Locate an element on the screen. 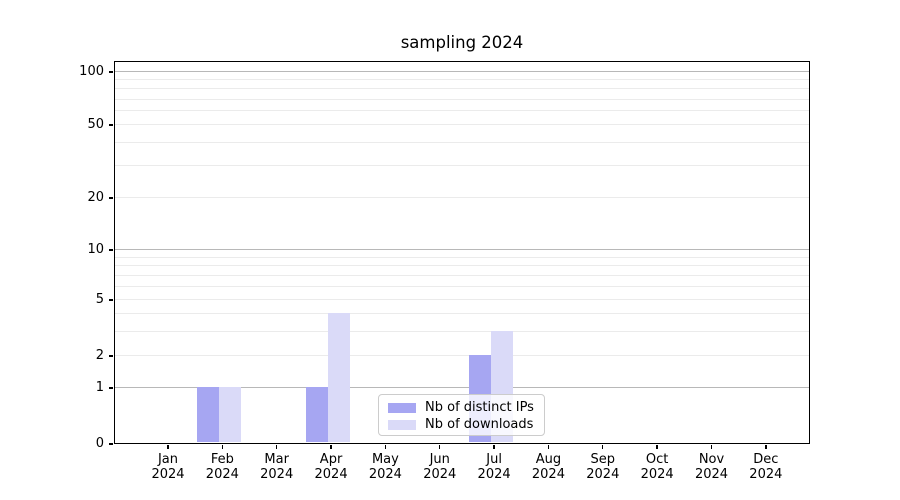 Image resolution: width=900 pixels, height=500 pixels. y-tick-label: 10 is located at coordinates (95, 249).